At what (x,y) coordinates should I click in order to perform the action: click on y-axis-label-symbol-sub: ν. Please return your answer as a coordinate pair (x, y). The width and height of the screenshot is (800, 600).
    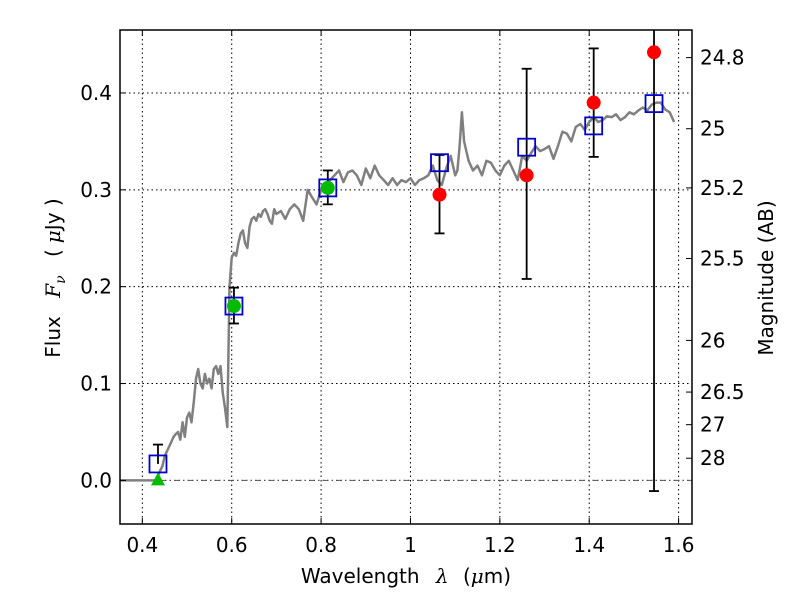
    Looking at the image, I should click on (61, 279).